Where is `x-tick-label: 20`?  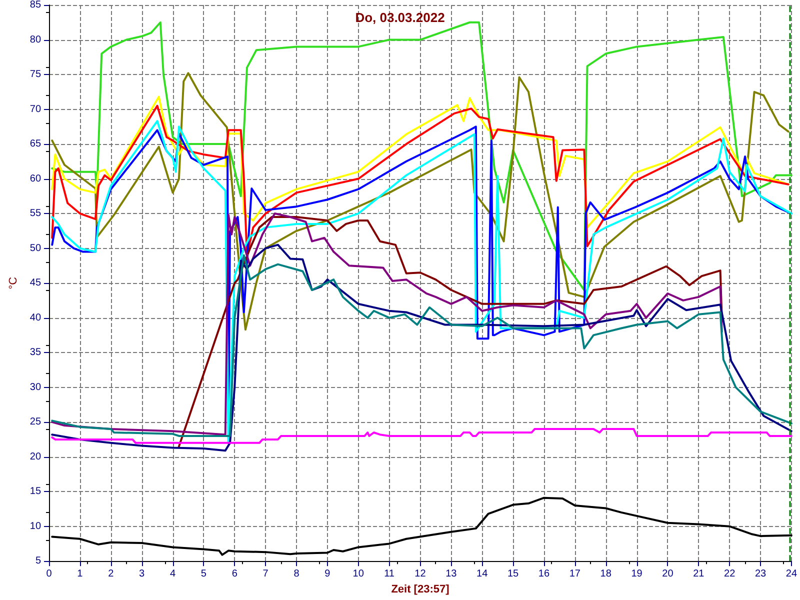 x-tick-label: 20 is located at coordinates (668, 574).